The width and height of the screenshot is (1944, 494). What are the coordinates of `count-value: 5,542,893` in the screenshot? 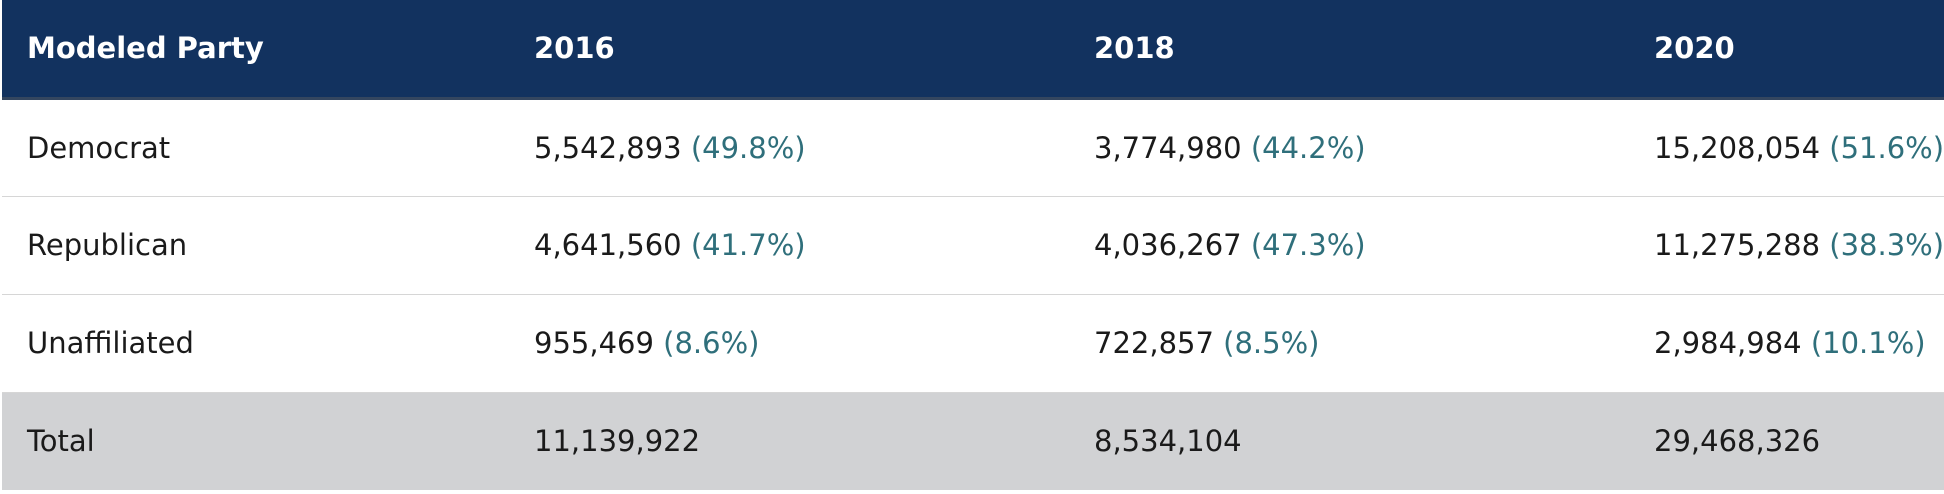 It's located at (608, 147).